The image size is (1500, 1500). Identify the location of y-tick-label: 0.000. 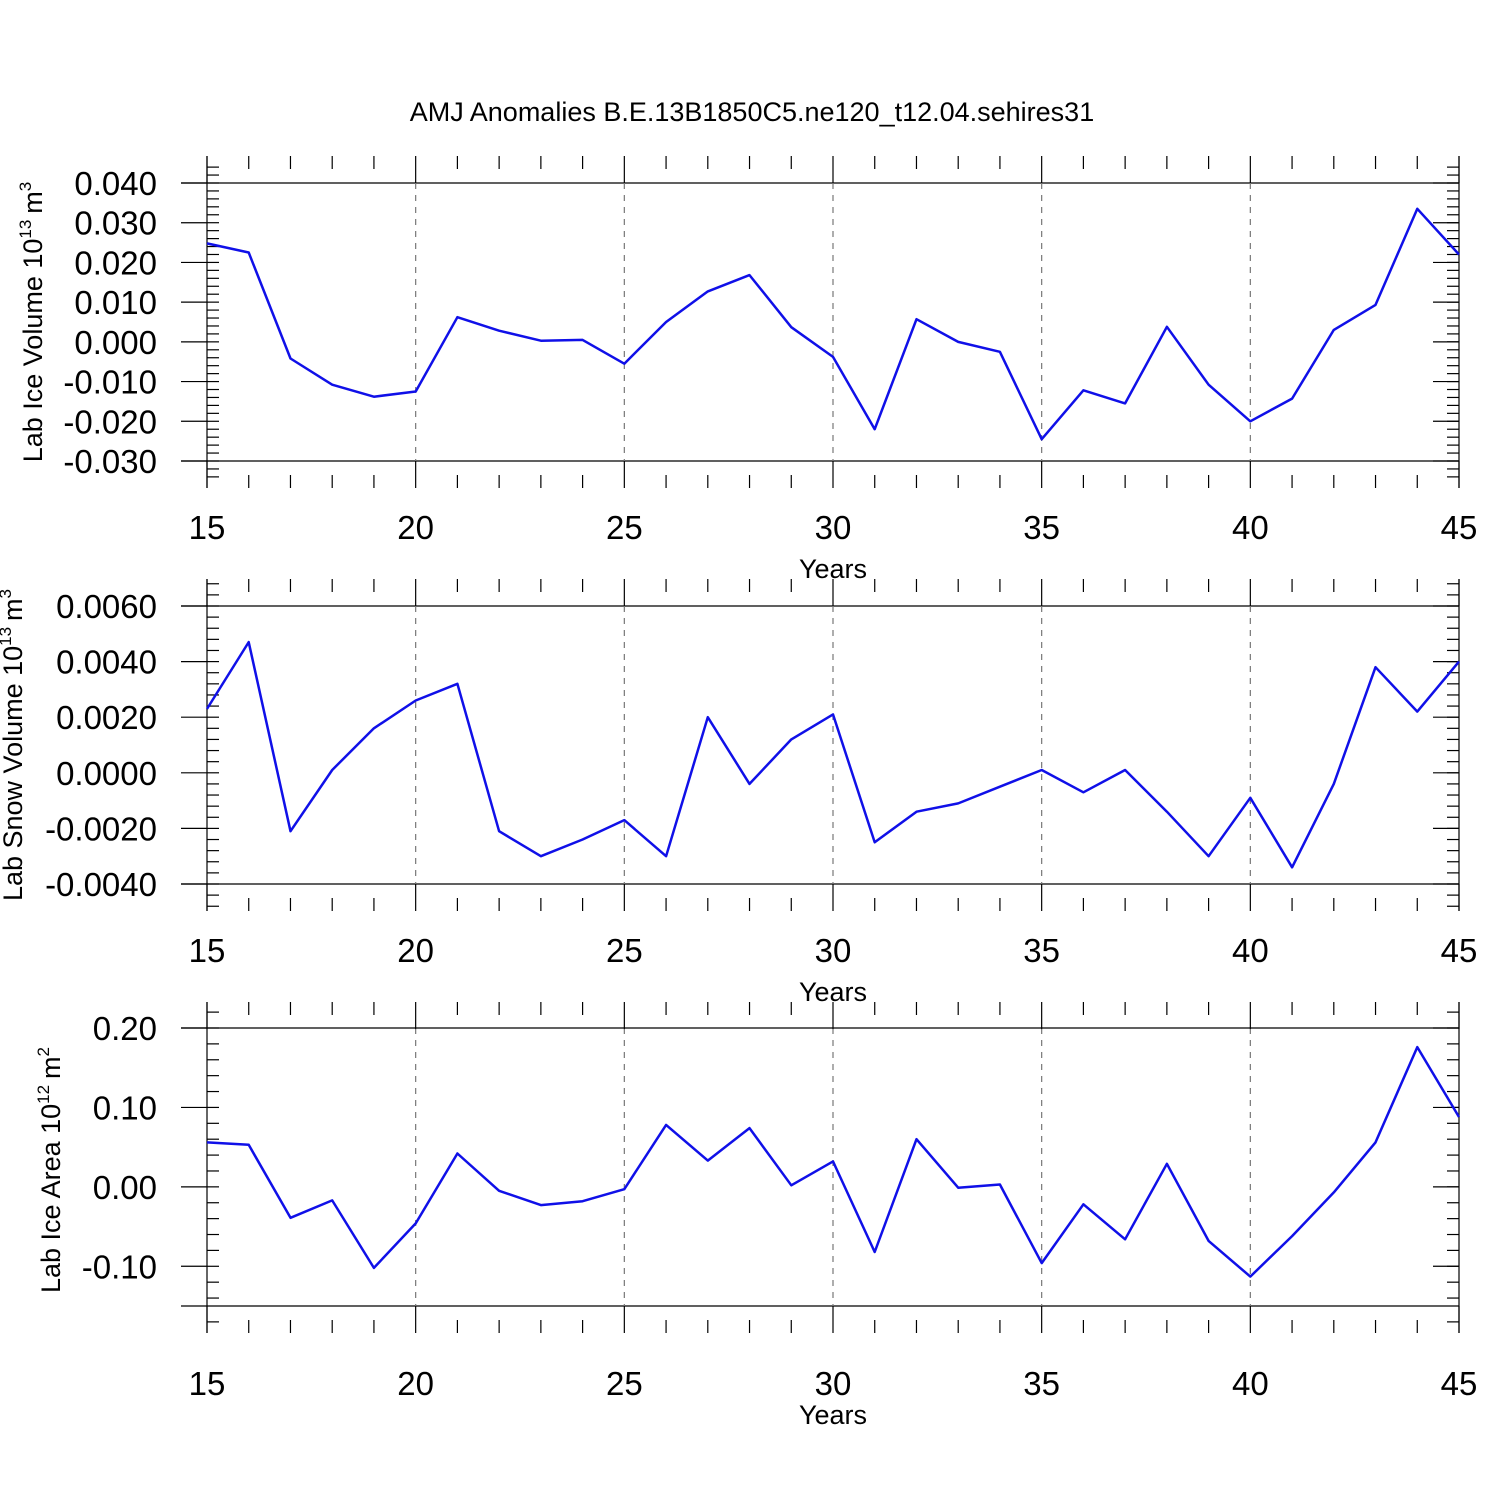
(115, 342).